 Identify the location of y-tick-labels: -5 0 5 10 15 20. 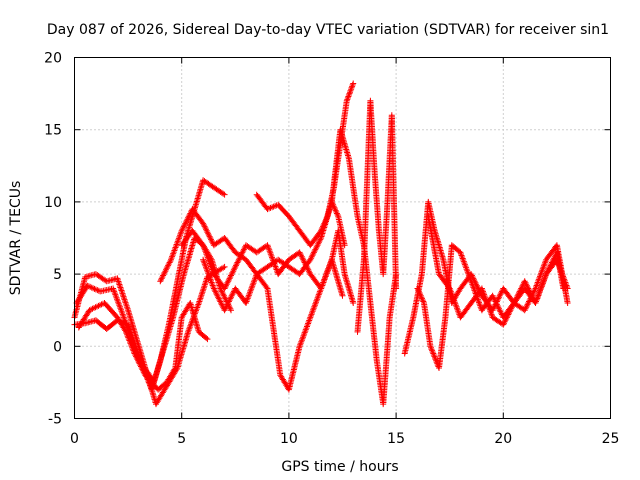
(53, 239).